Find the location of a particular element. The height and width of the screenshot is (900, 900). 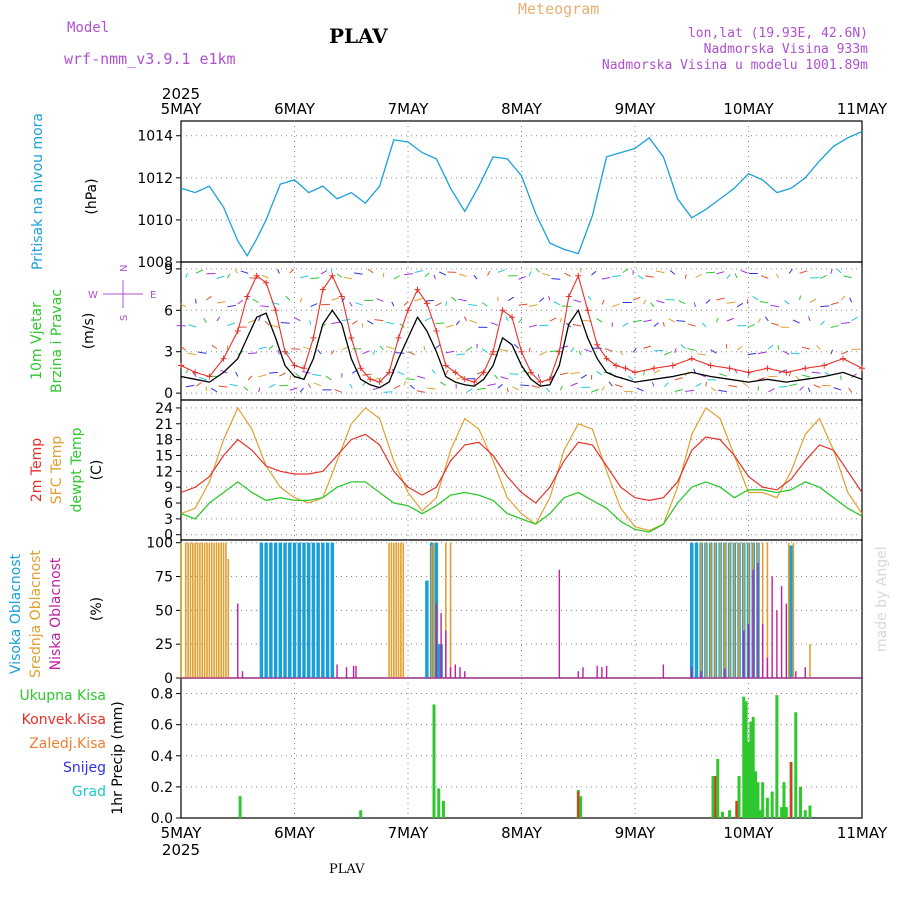

bottom-tick-label: 8MAY is located at coordinates (522, 833).